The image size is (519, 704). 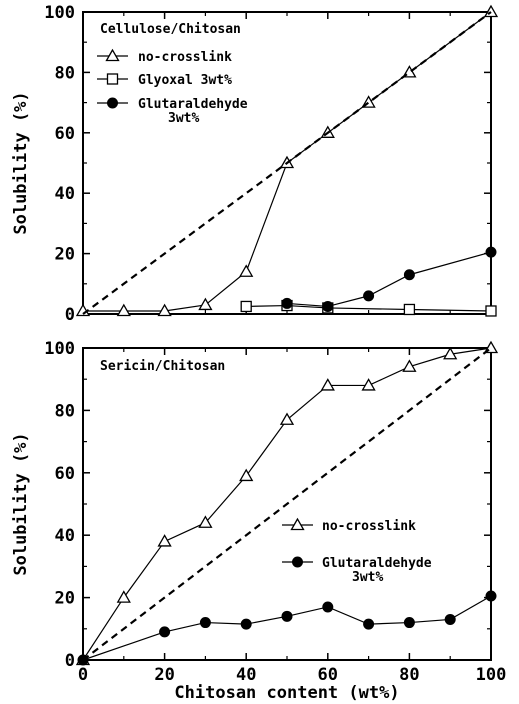 I want to click on x-tick-label: 40, so click(x=246, y=675).